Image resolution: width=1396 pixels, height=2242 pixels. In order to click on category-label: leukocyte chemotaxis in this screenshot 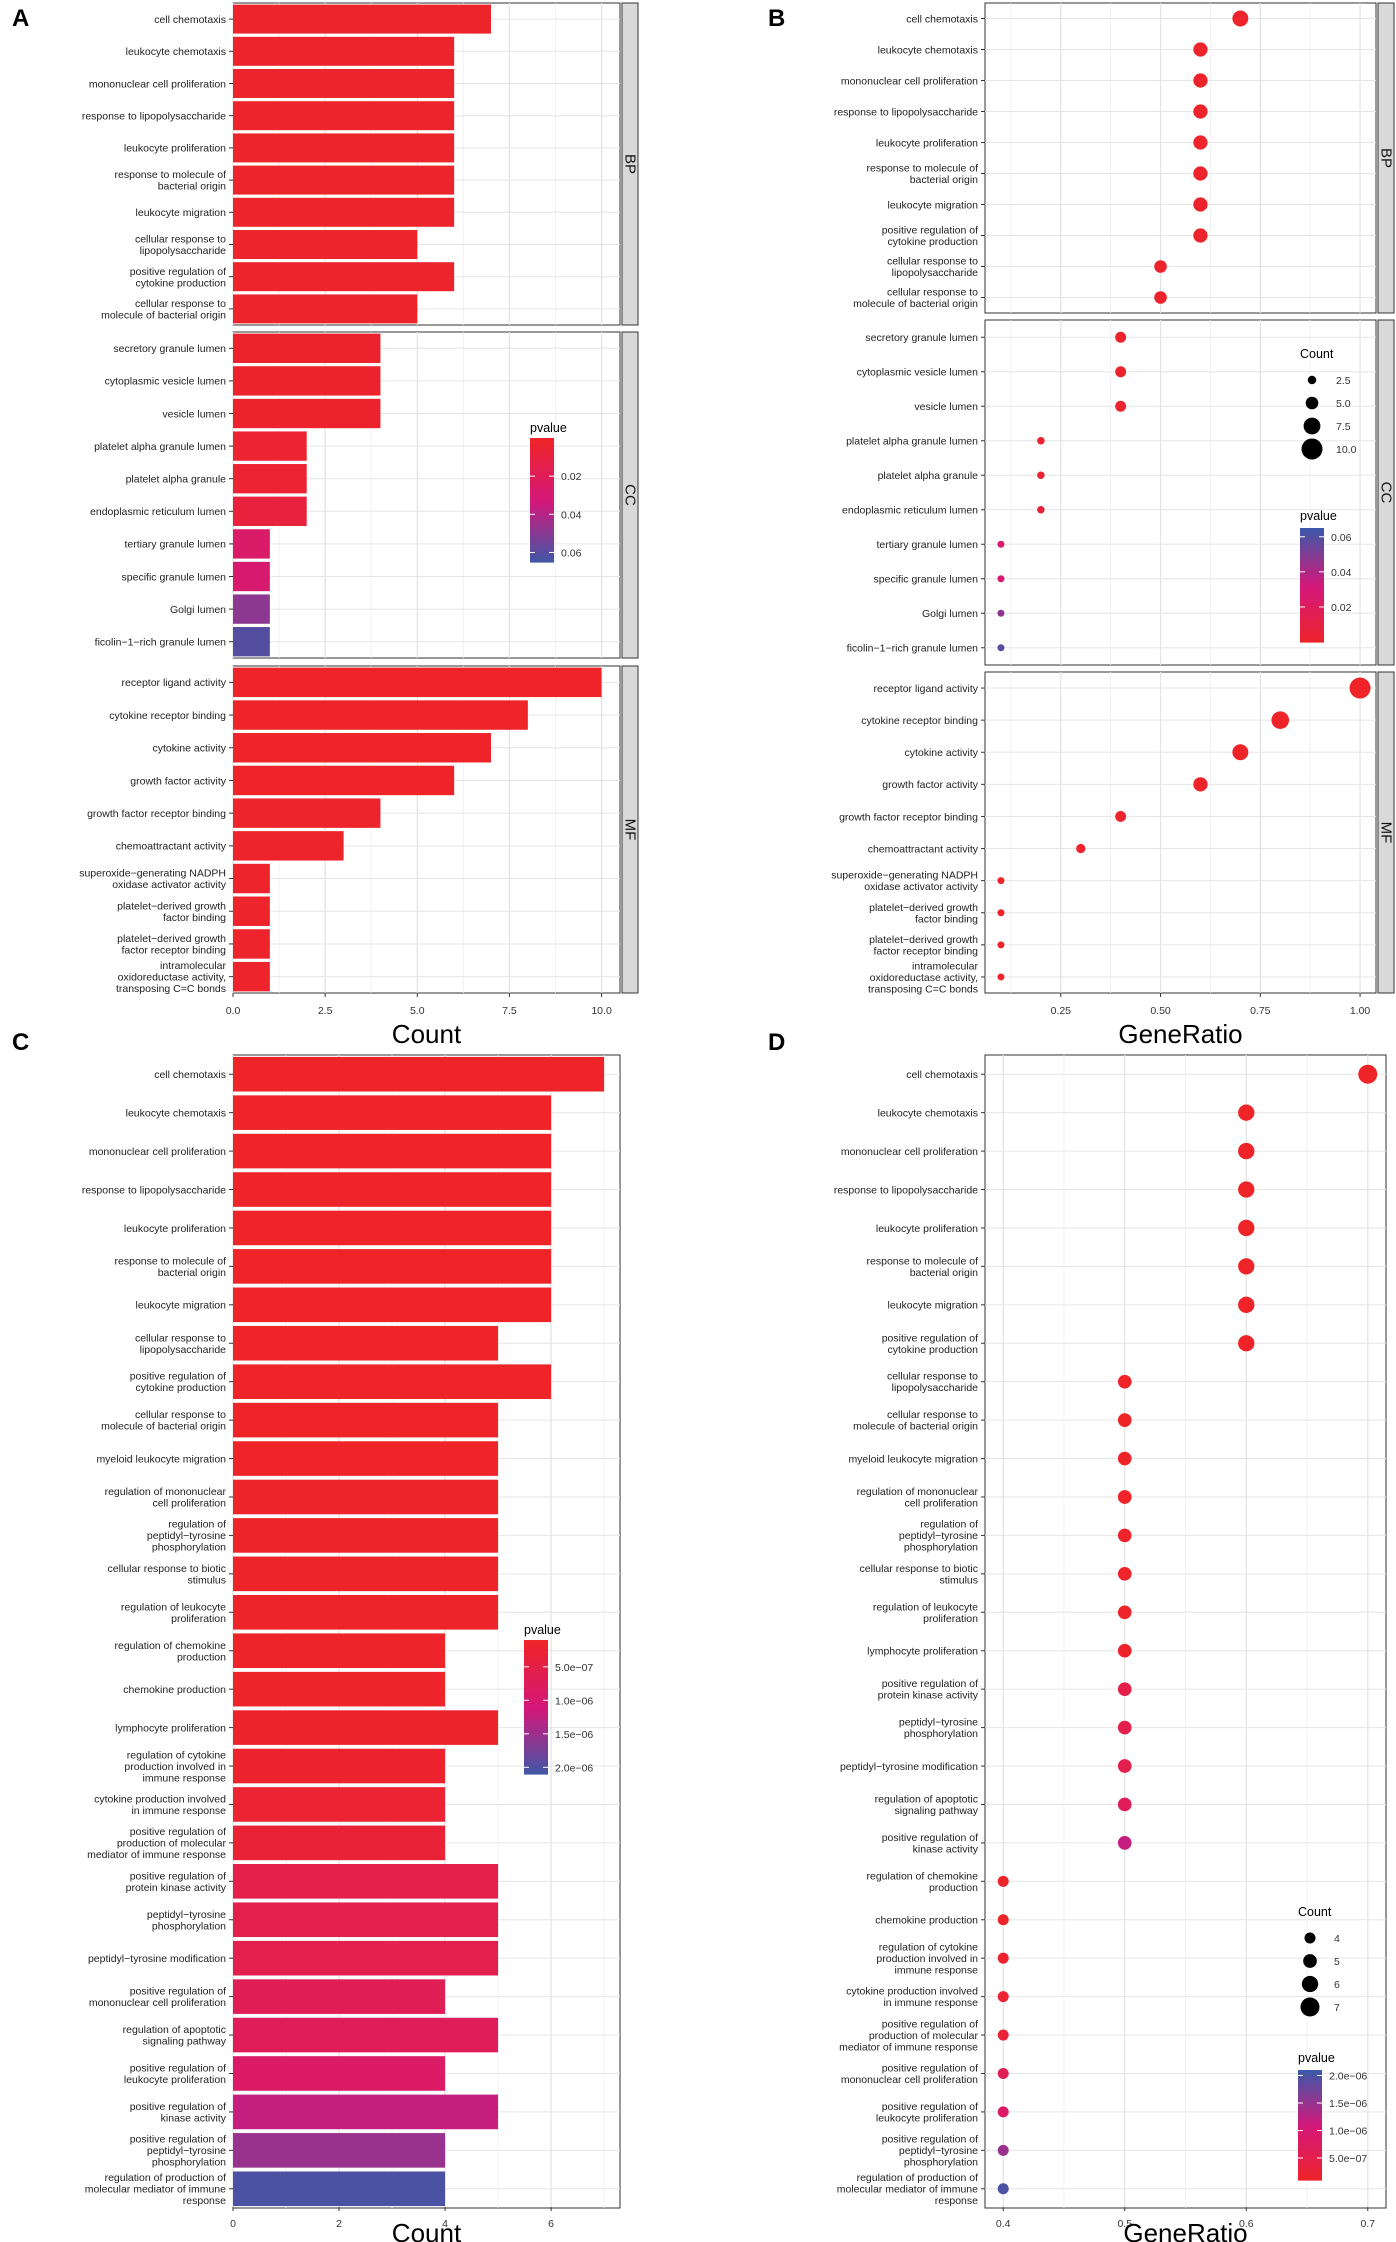, I will do `click(176, 1113)`.